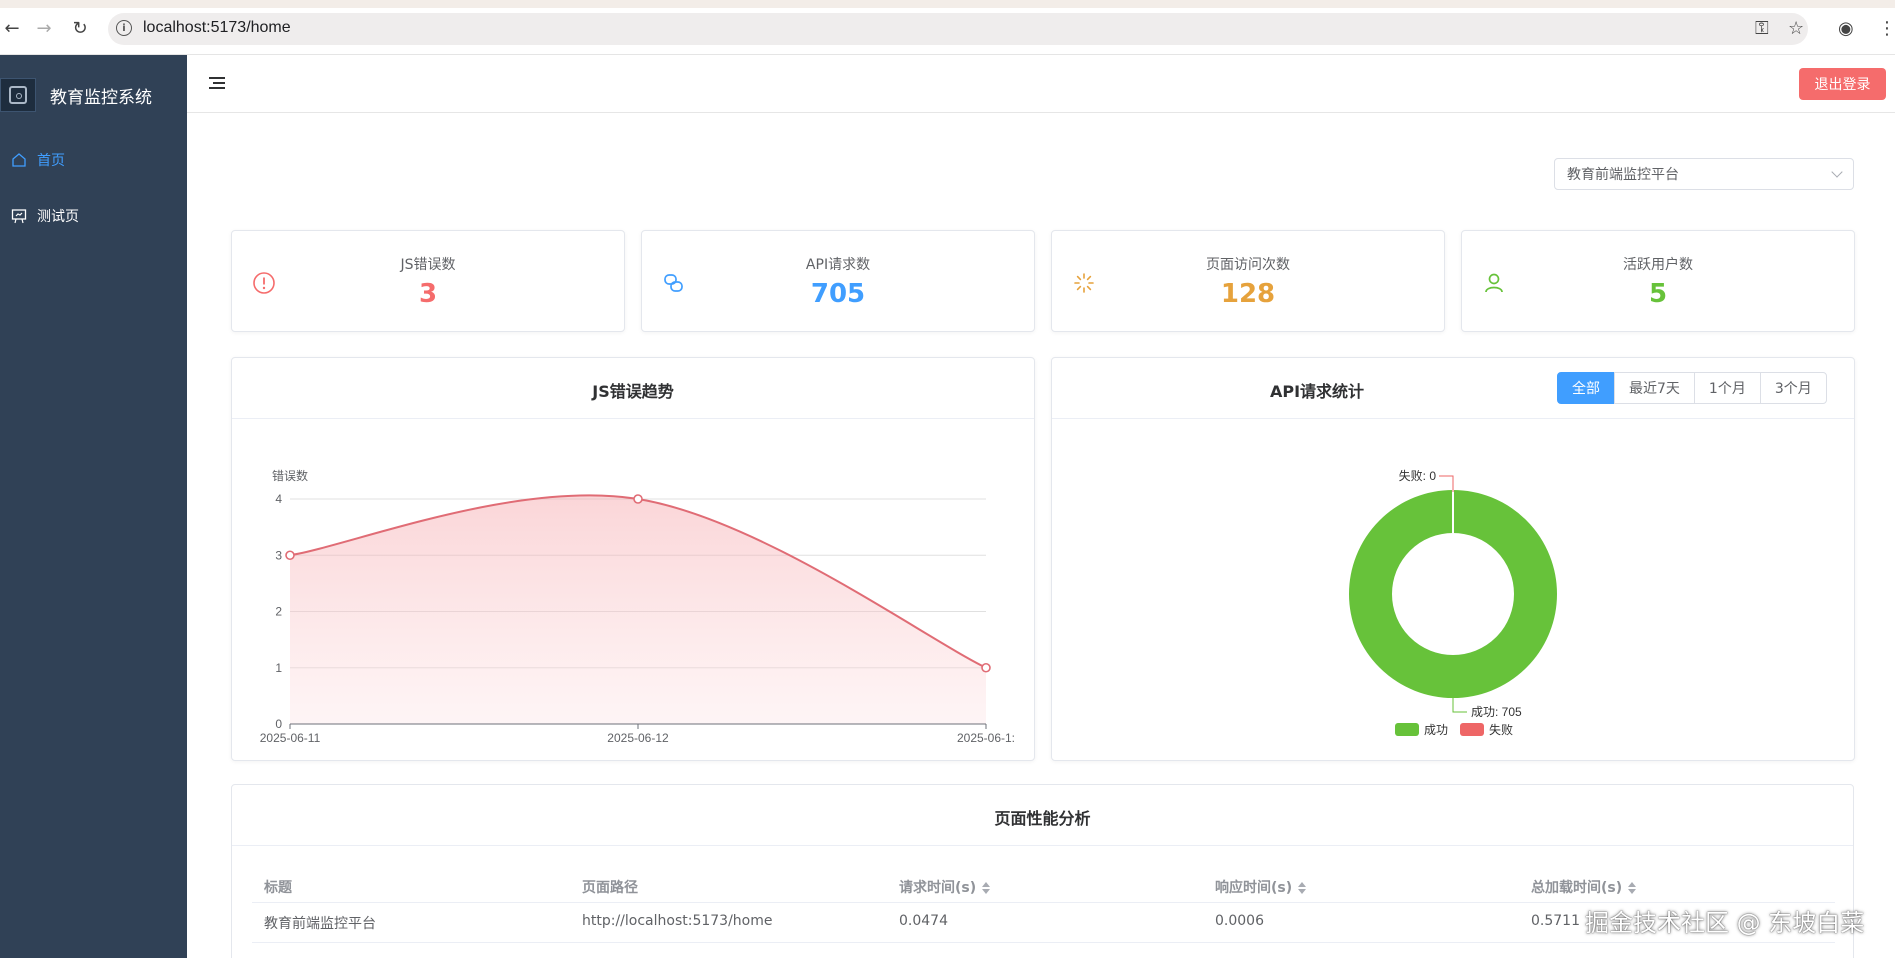  What do you see at coordinates (101, 98) in the screenshot?
I see `app-title: 教育监控系统` at bounding box center [101, 98].